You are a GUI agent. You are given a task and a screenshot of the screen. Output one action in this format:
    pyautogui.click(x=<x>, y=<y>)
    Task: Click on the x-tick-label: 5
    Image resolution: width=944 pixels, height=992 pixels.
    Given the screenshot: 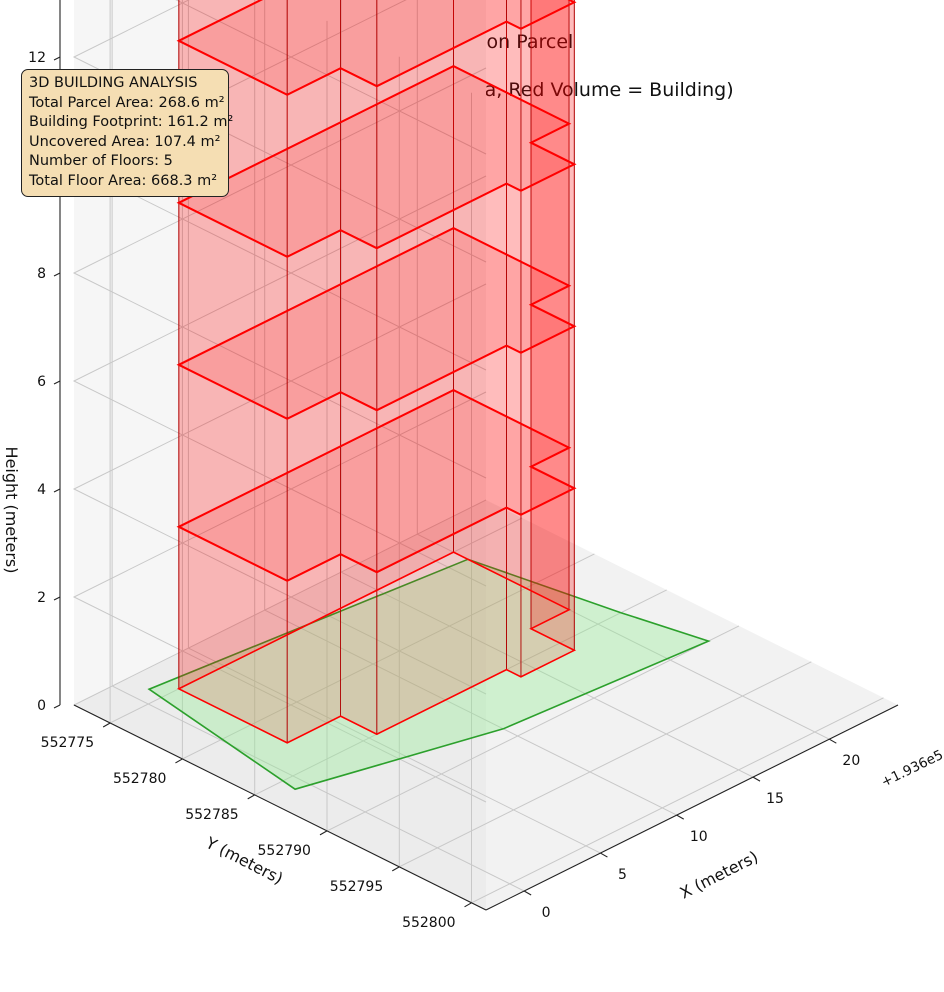 What is the action you would take?
    pyautogui.click(x=622, y=875)
    